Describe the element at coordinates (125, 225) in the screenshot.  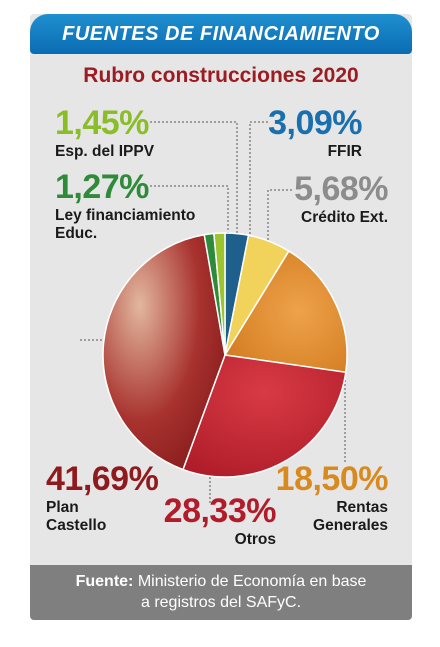
I see `name-ley-financiamiento: Ley financiamiento Educ.` at that location.